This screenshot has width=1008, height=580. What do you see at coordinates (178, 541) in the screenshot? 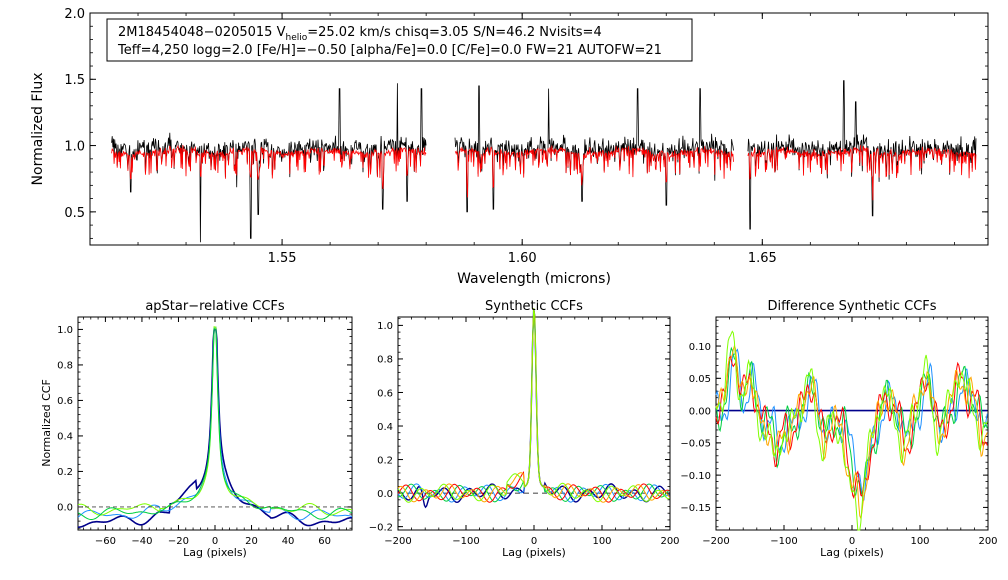
I see `x-tick-label: −20` at bounding box center [178, 541].